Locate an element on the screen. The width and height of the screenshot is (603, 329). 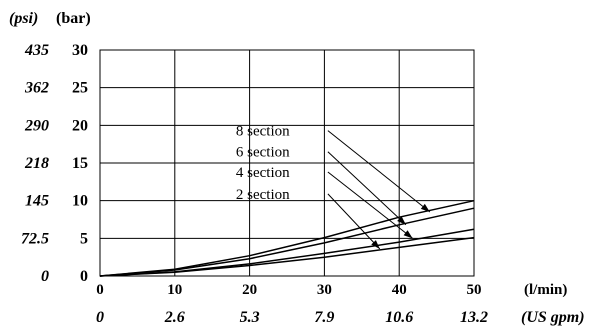
x-tick-label-secondary: 5.3 is located at coordinates (250, 317).